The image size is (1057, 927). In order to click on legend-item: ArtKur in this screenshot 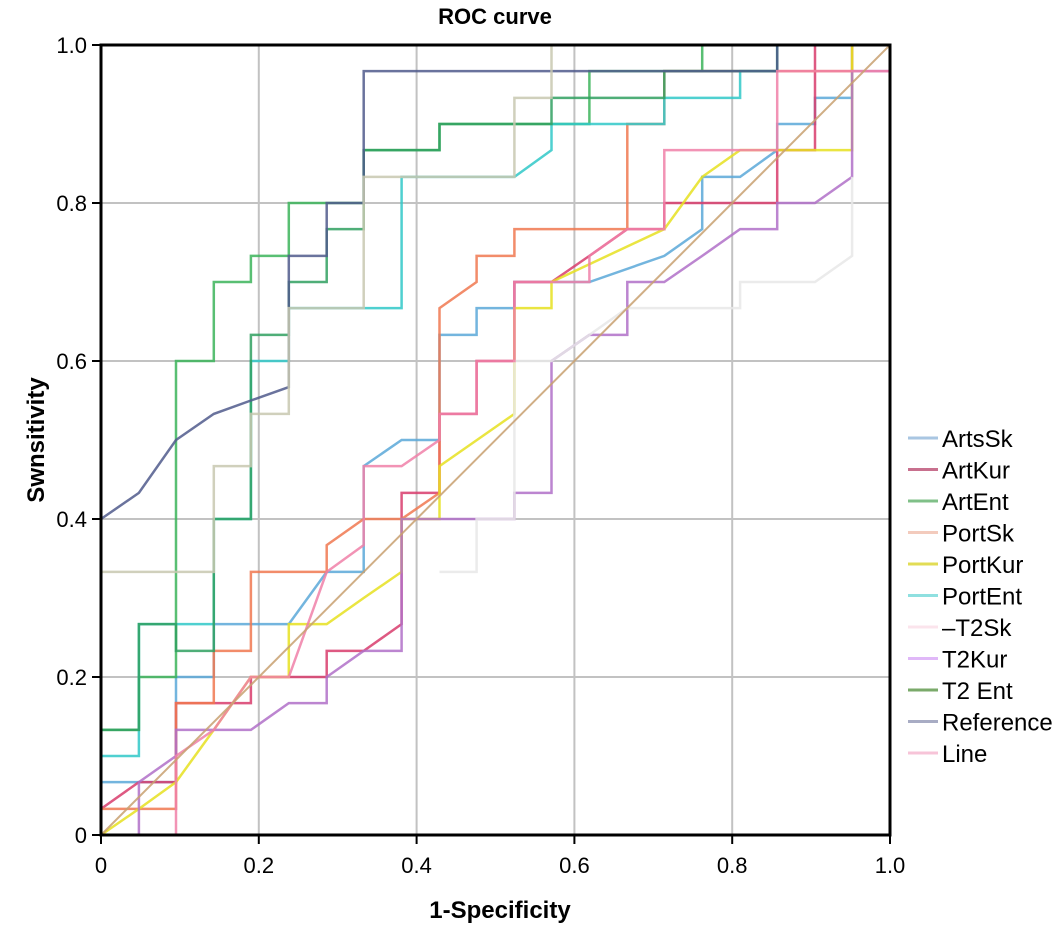, I will do `click(959, 471)`.